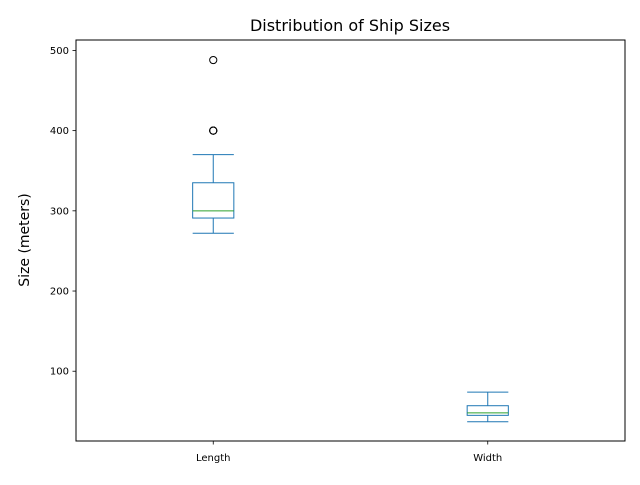 The width and height of the screenshot is (640, 485). I want to click on y-tick-label-100: 100, so click(59, 372).